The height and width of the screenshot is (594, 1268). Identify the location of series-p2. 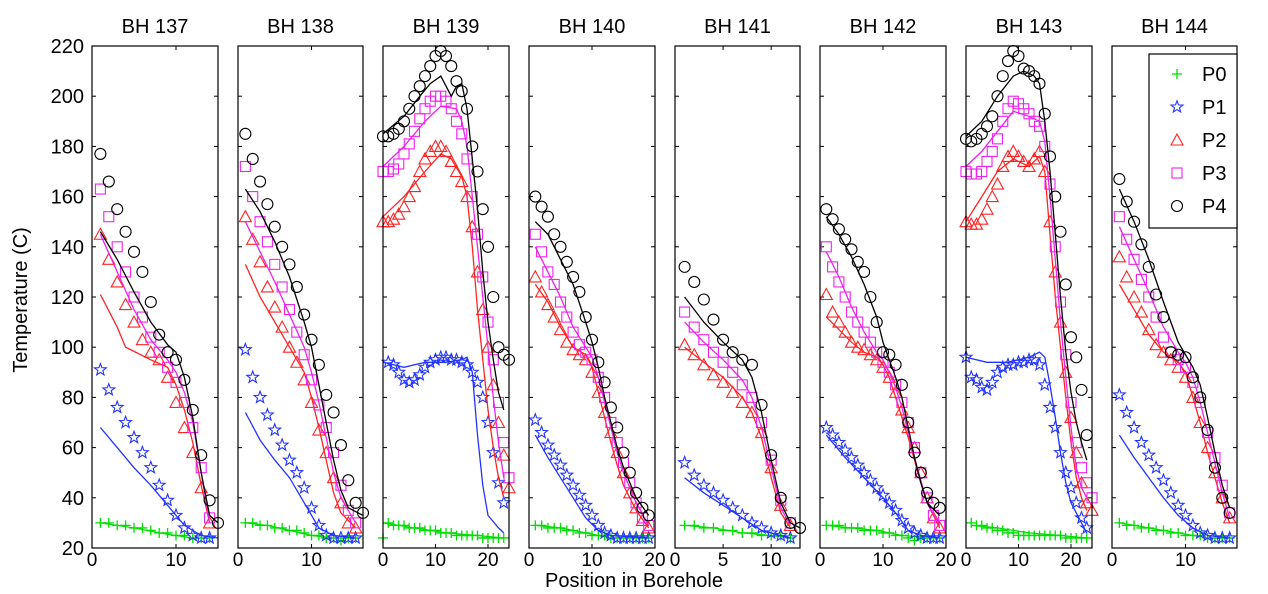
(592, 401).